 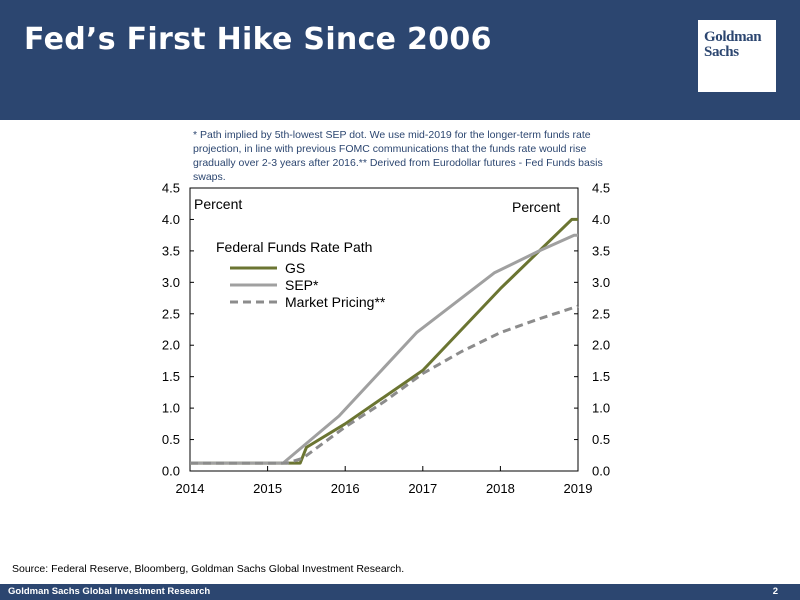 What do you see at coordinates (258, 39) in the screenshot?
I see `slide-title: Fed’s First Hike Since 2006` at bounding box center [258, 39].